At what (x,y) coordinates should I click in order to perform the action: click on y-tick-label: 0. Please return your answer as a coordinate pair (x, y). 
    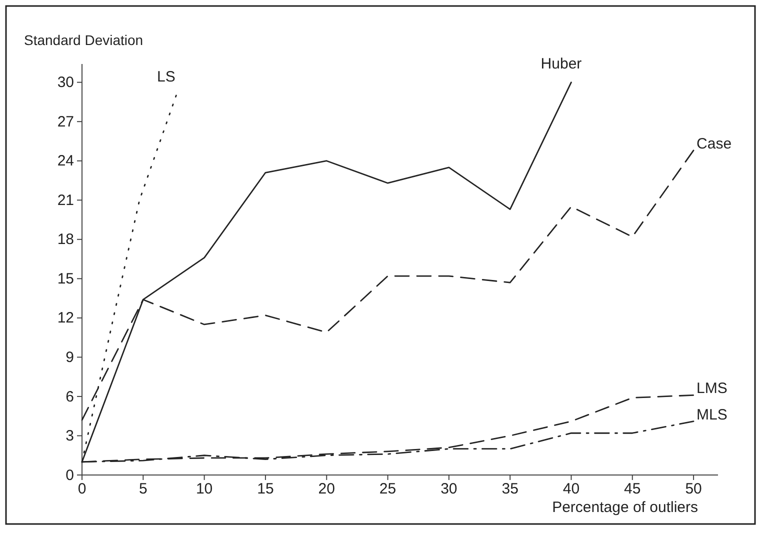
    Looking at the image, I should click on (70, 475).